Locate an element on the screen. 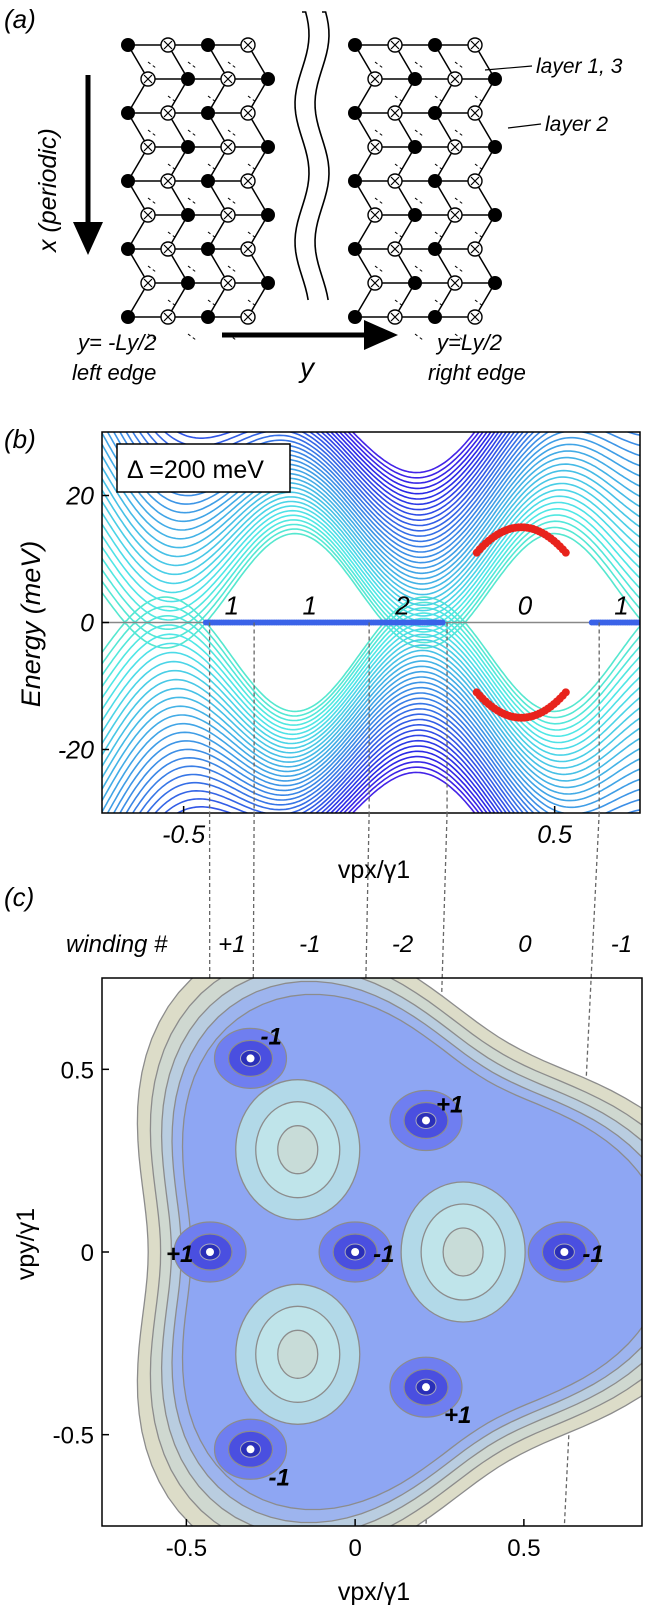 The image size is (666, 1610). break-line is located at coordinates (302, 156).